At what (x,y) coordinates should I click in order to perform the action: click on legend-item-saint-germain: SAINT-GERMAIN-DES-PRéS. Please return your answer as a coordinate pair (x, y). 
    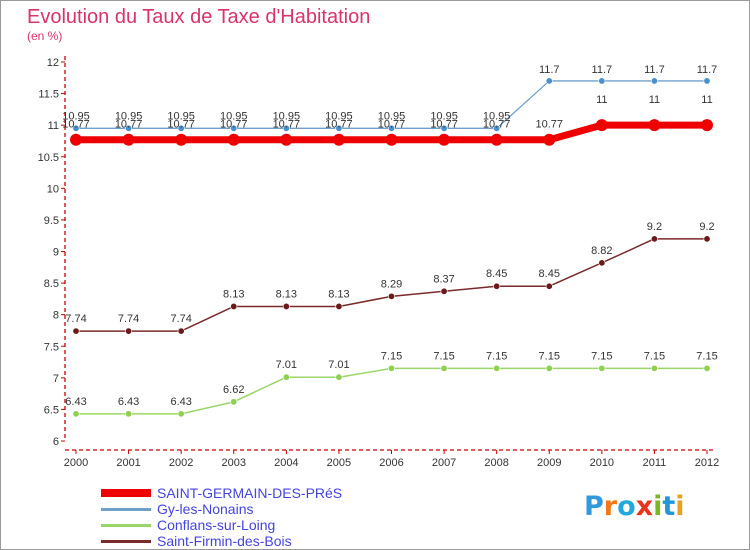
    Looking at the image, I should click on (221, 493).